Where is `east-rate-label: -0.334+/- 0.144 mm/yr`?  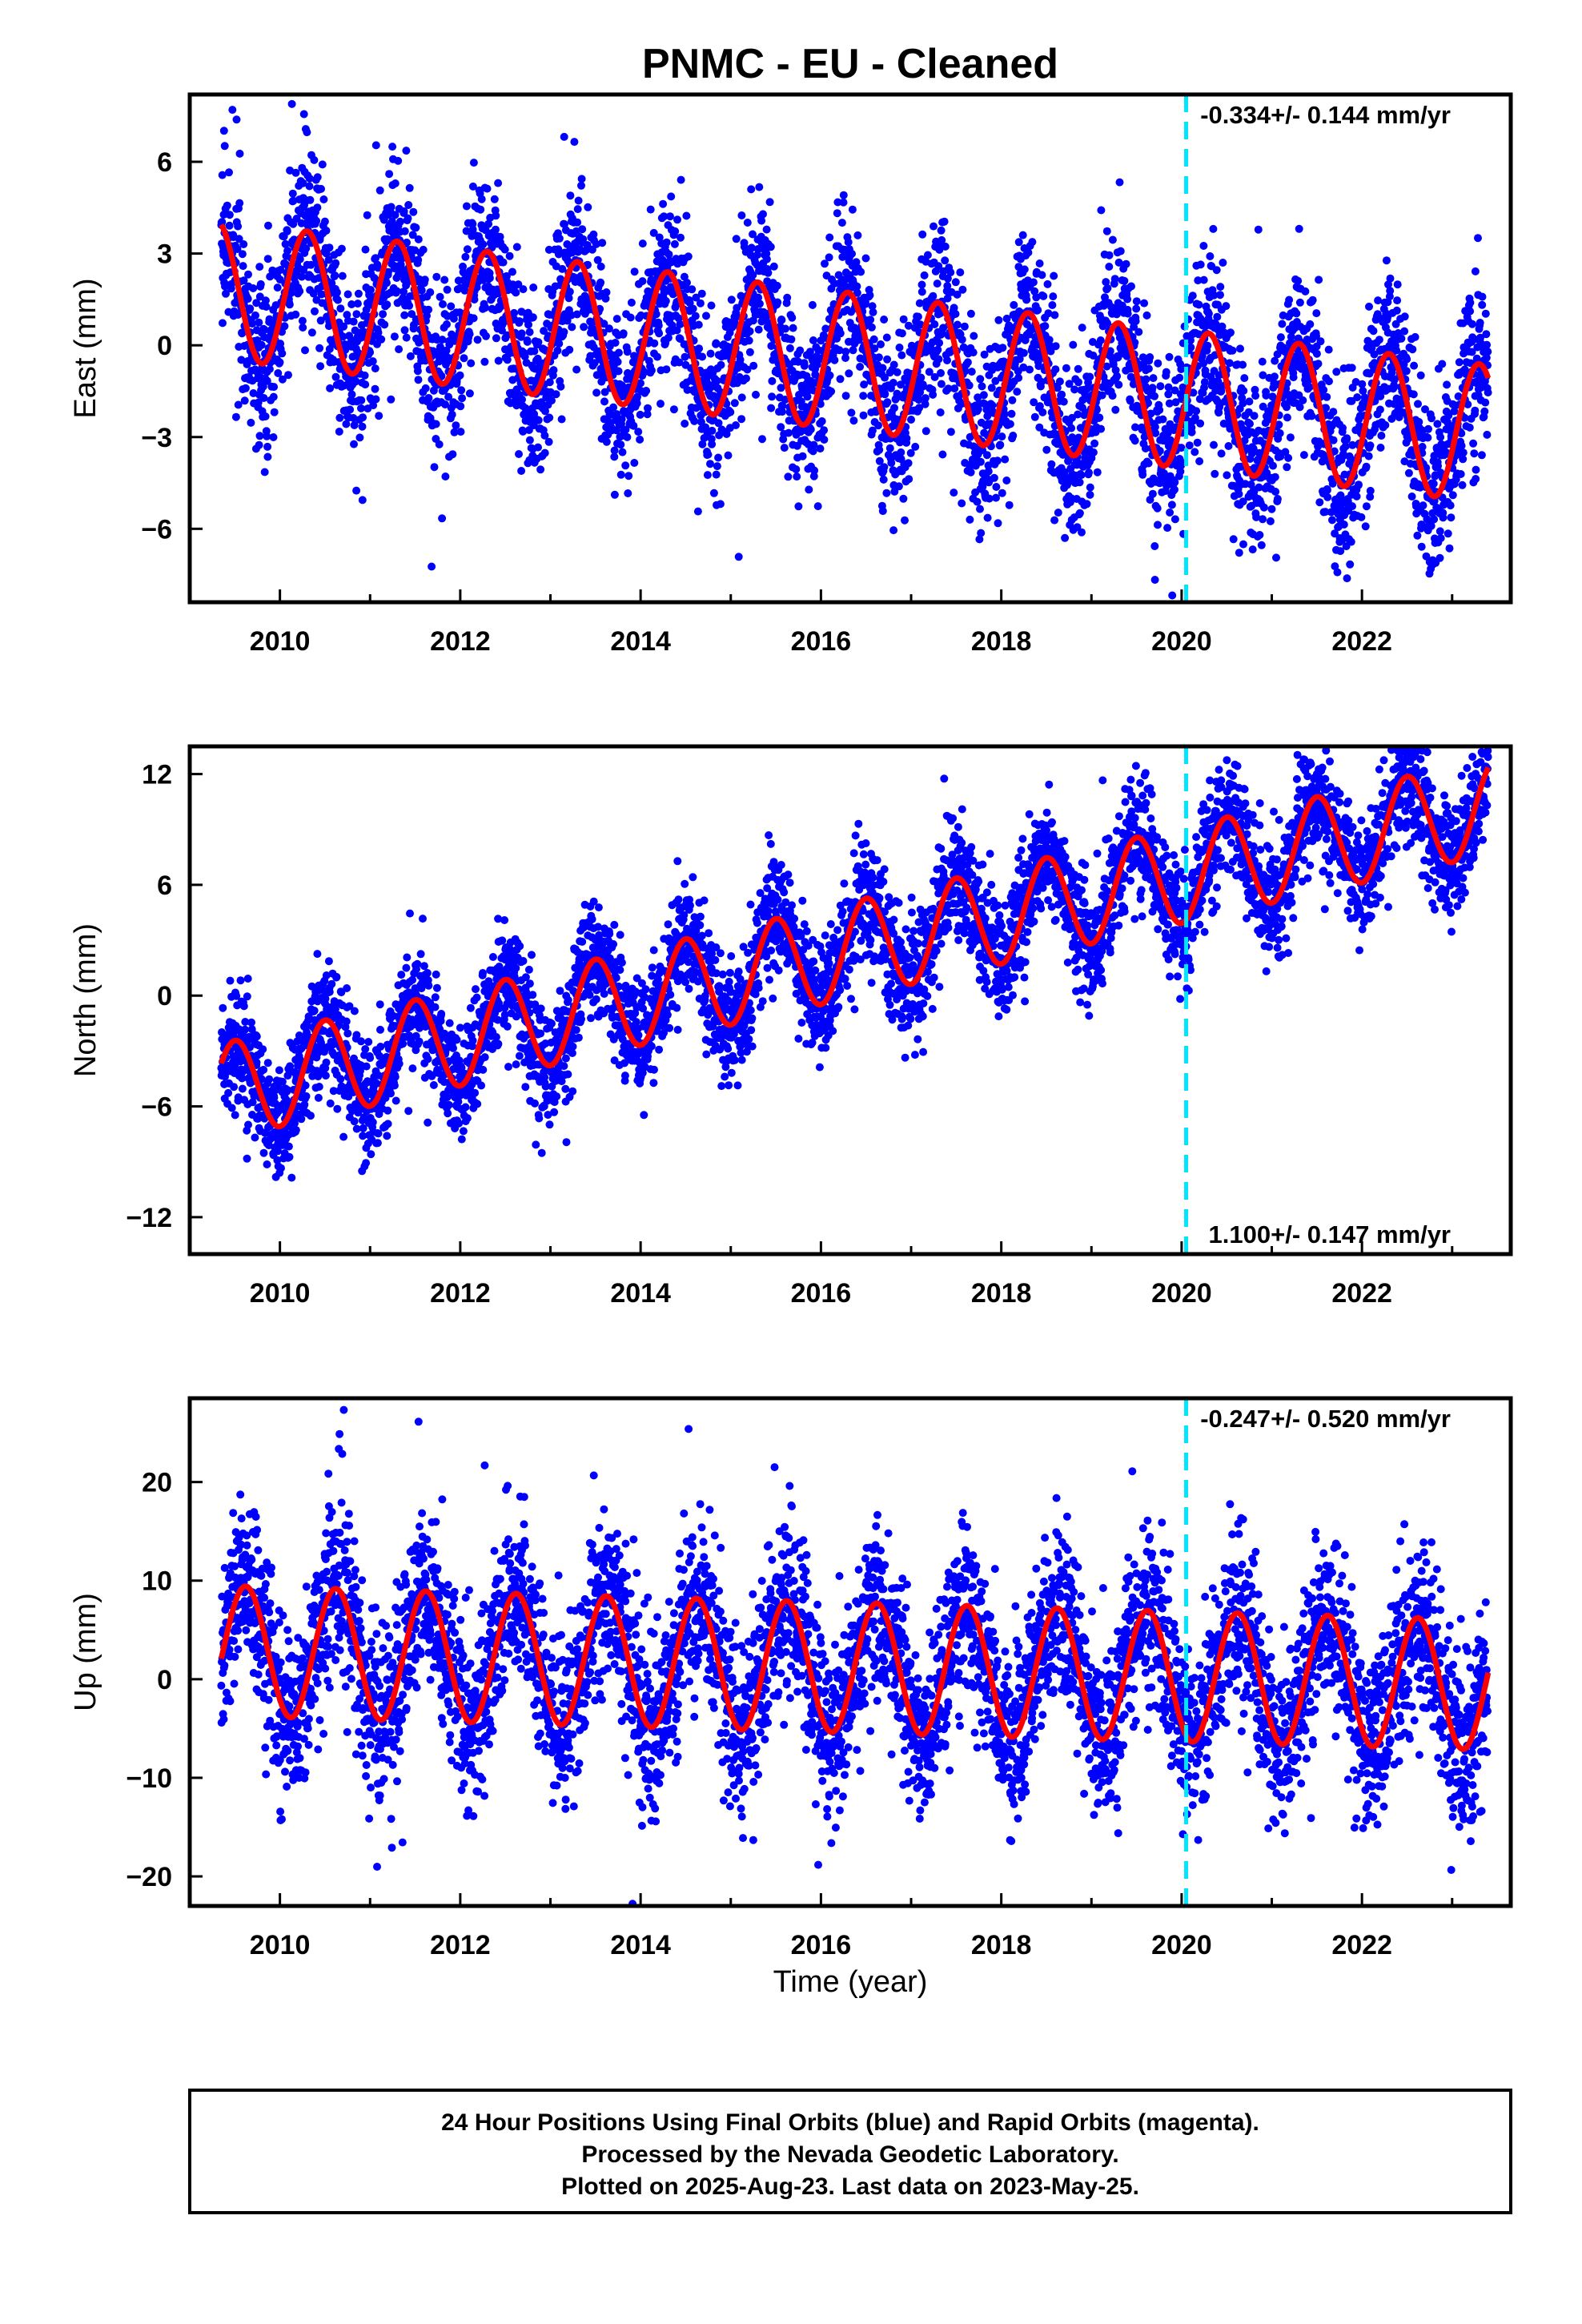
east-rate-label: -0.334+/- 0.144 mm/yr is located at coordinates (1326, 115).